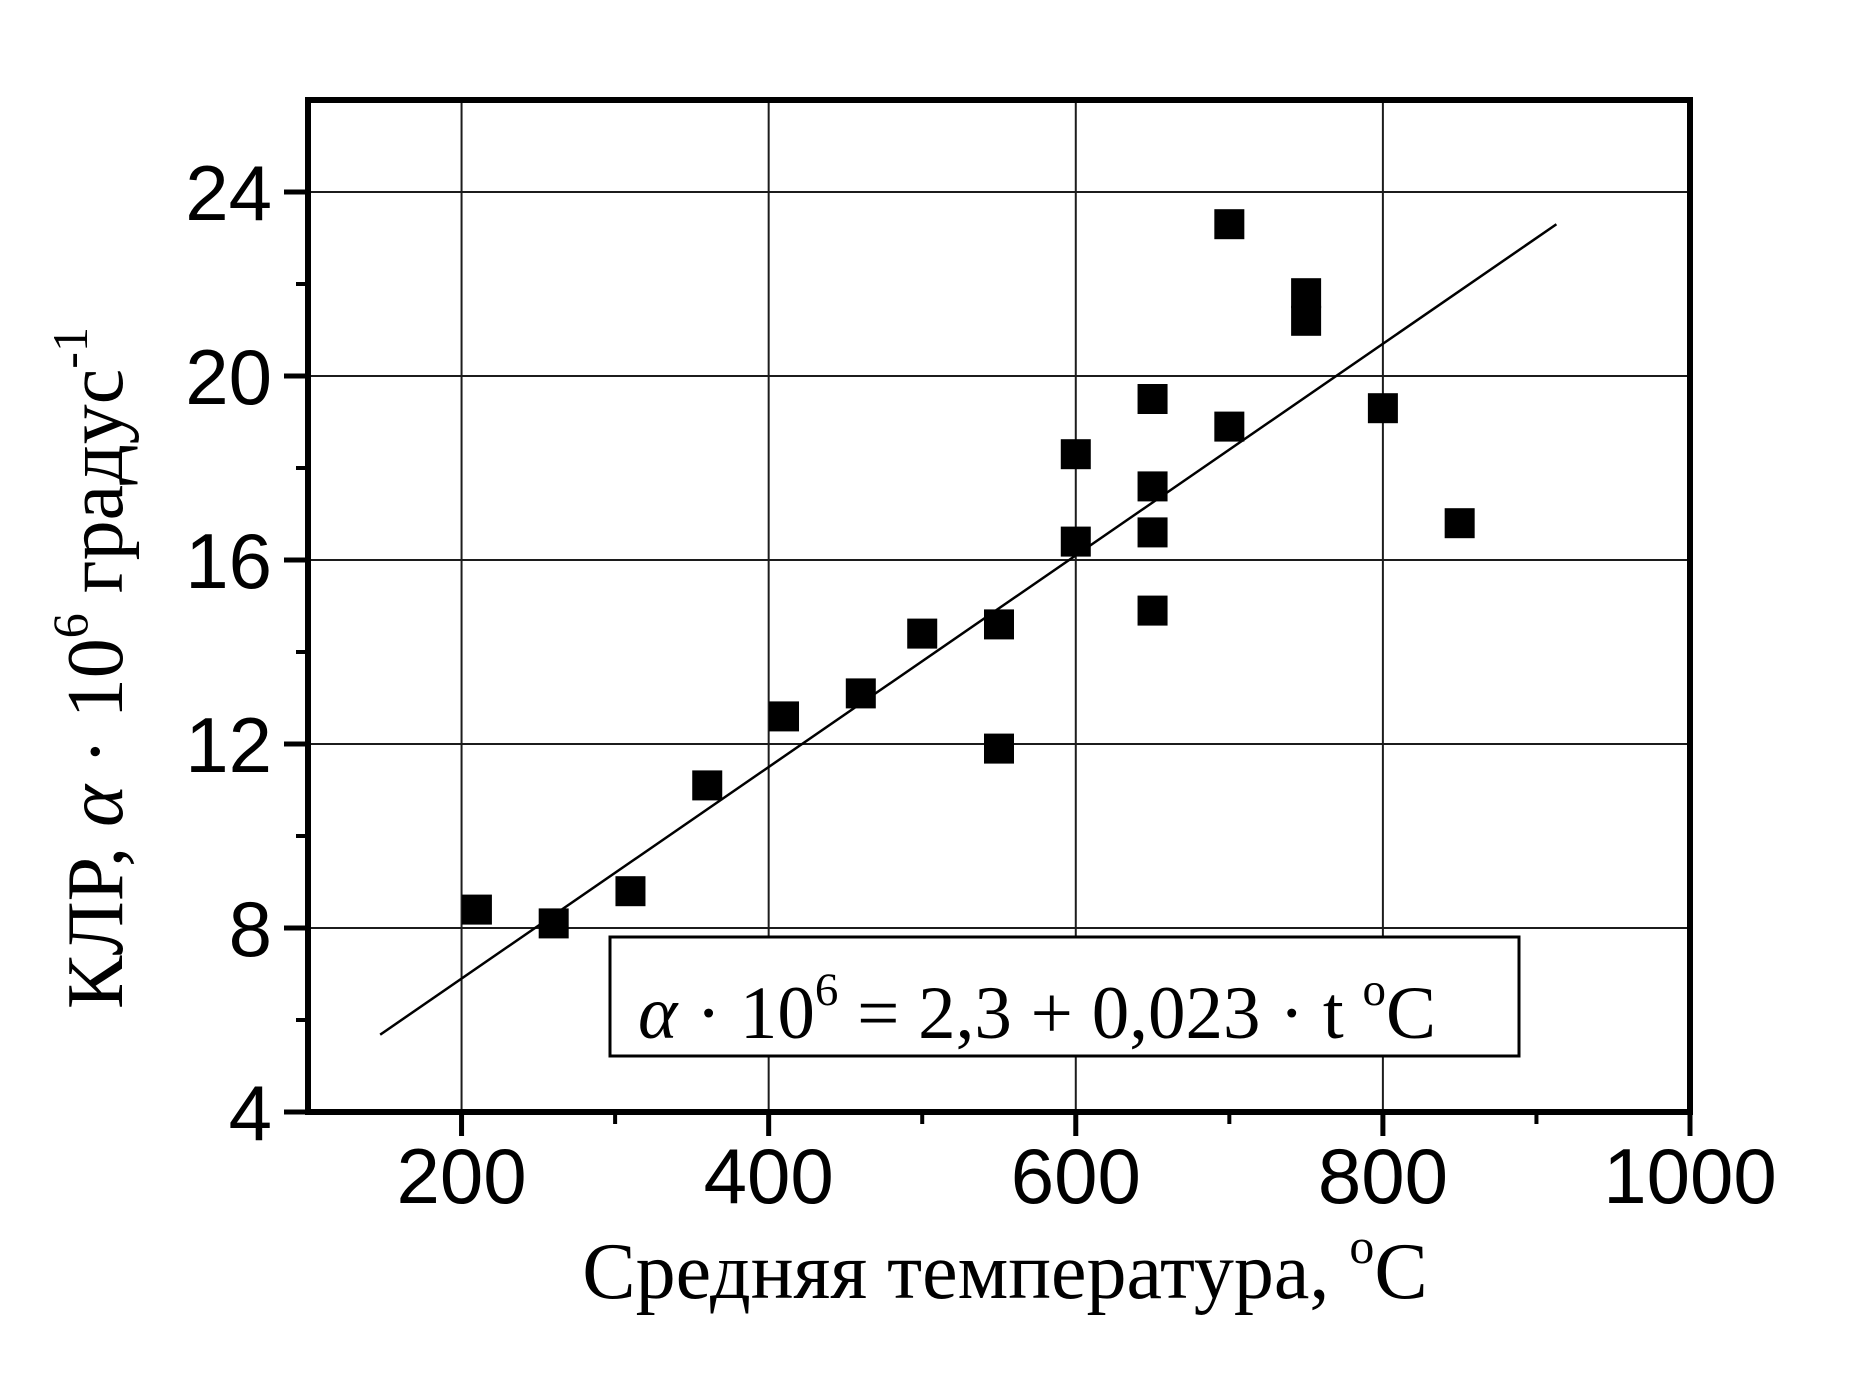 Image resolution: width=1864 pixels, height=1382 pixels. Describe the element at coordinates (91, 668) in the screenshot. I see `y-axis-title: КЛР, α · 106 градус-1` at that location.